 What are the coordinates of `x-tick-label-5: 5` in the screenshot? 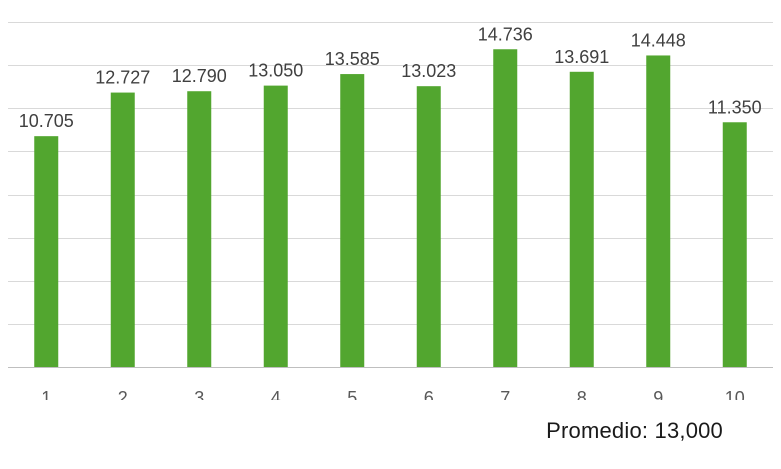 It's located at (352, 394).